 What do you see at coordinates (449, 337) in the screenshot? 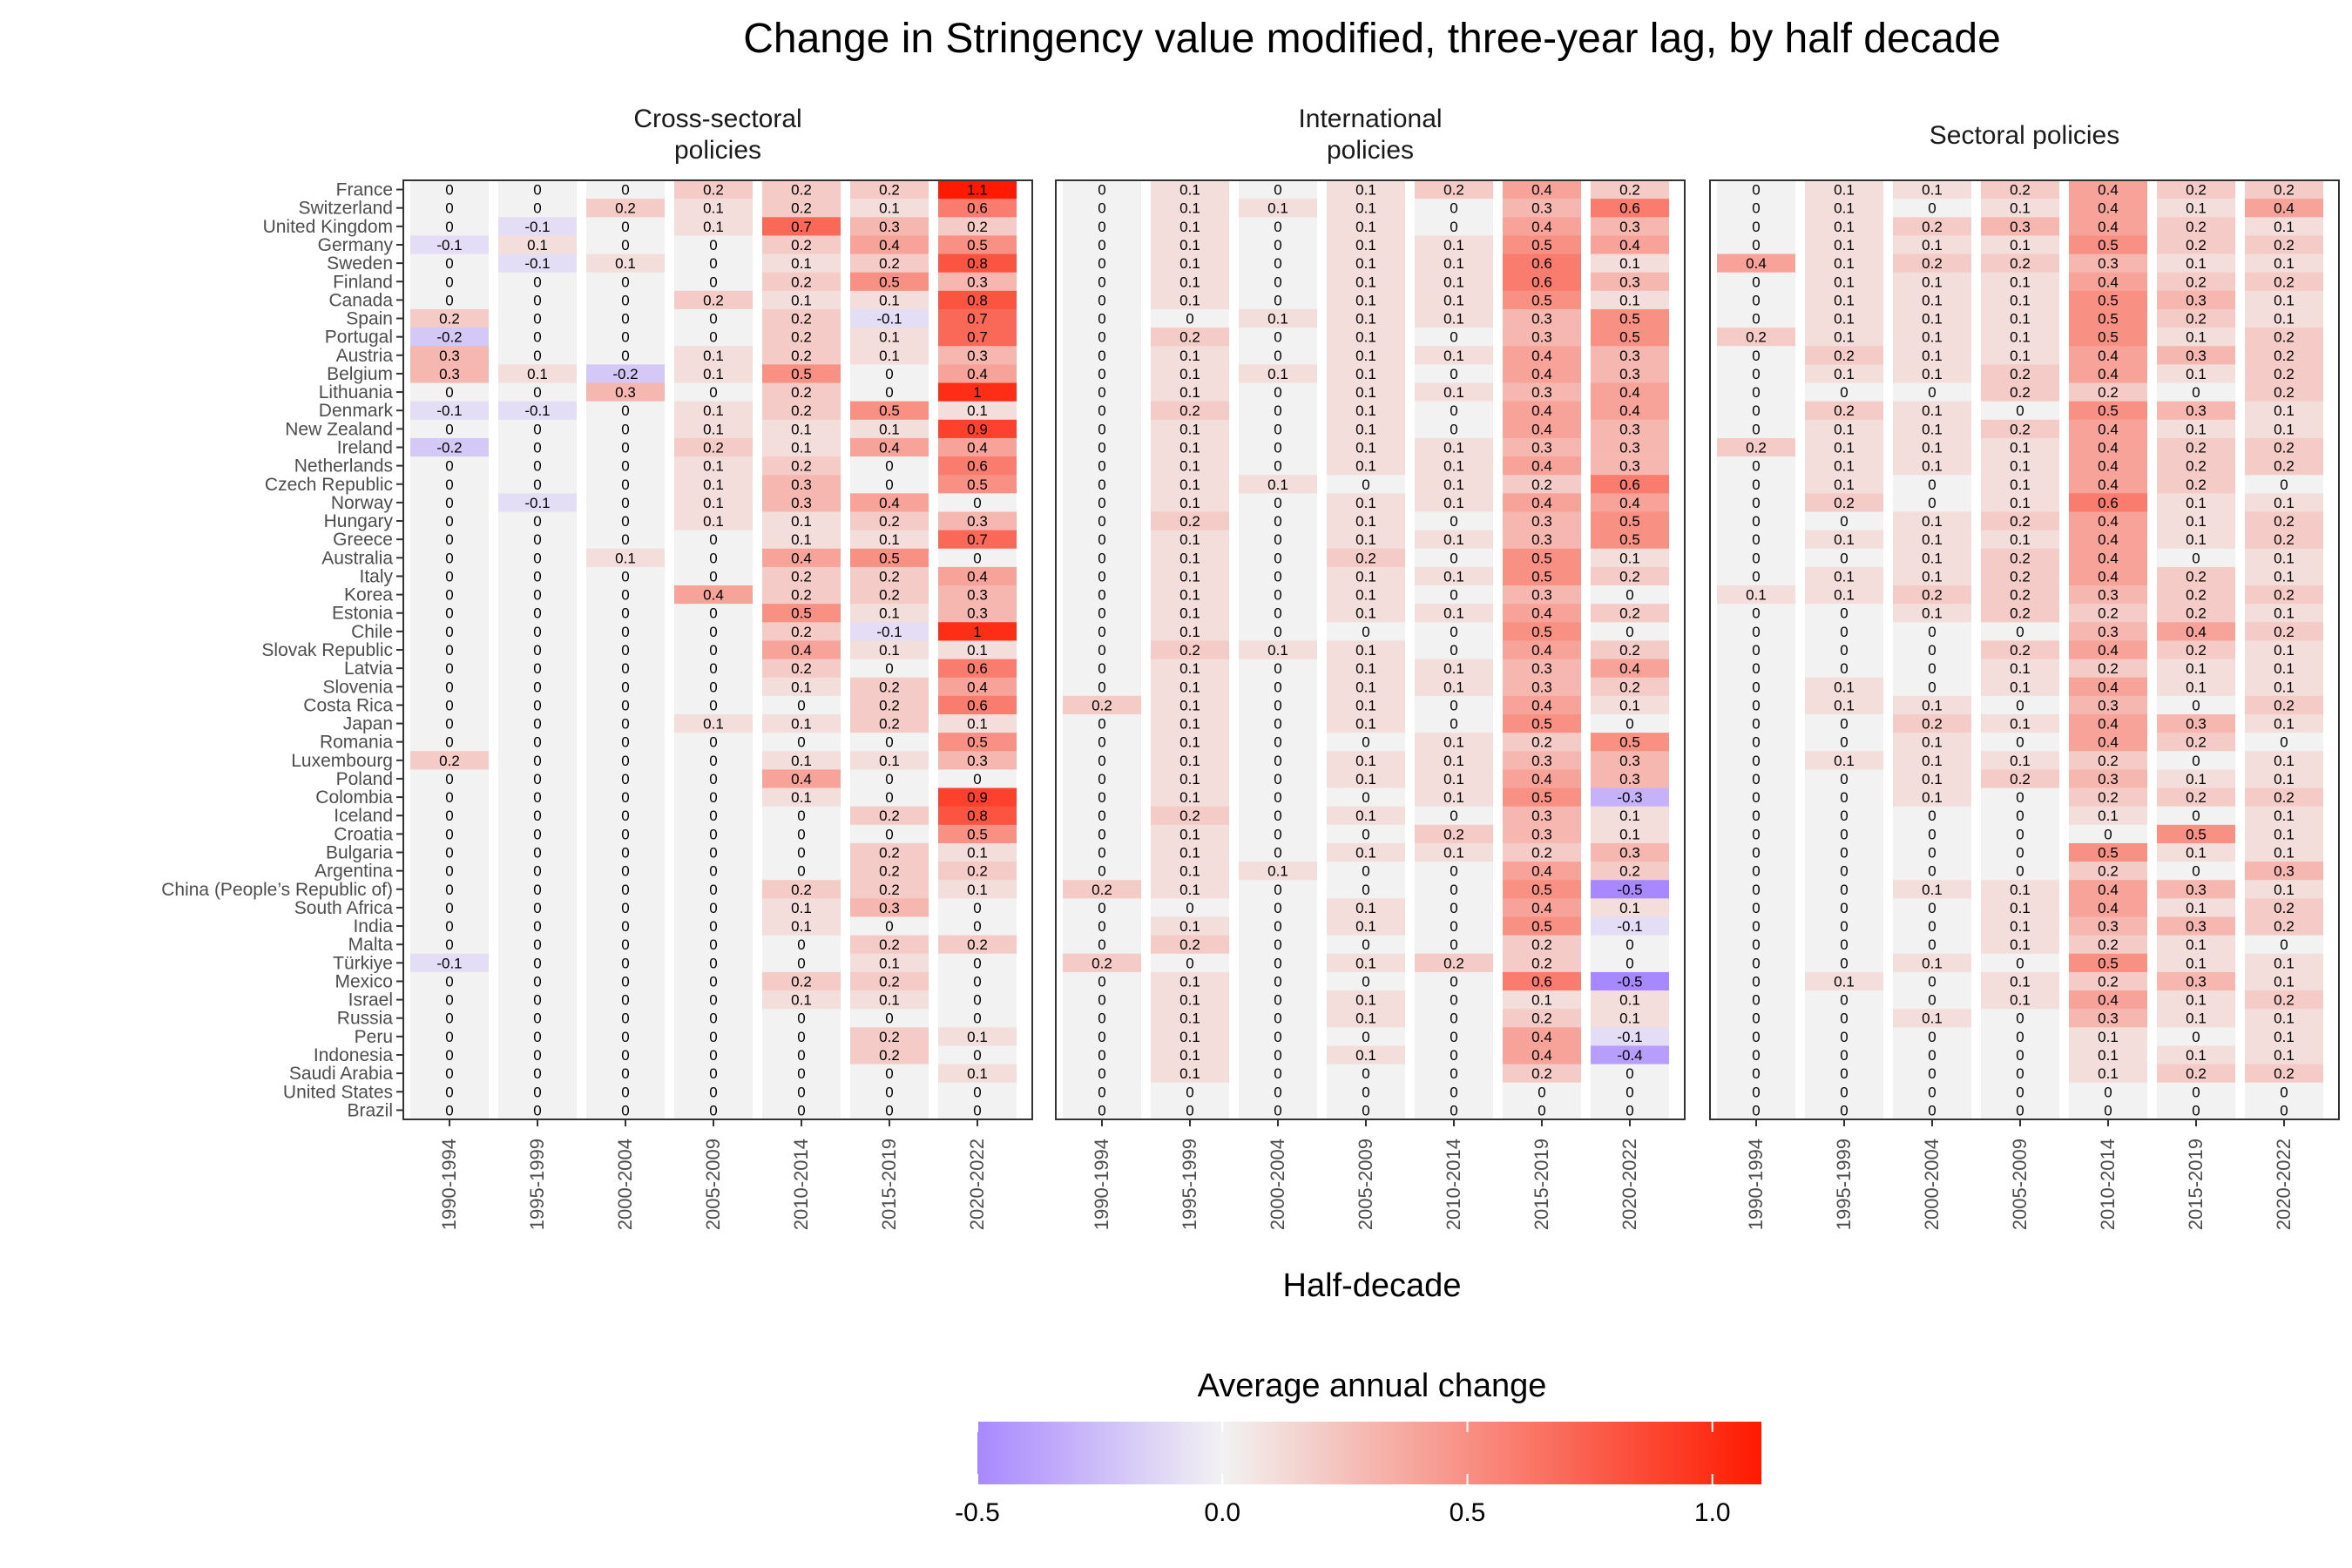
I see `cell-value-label: -0.2` at bounding box center [449, 337].